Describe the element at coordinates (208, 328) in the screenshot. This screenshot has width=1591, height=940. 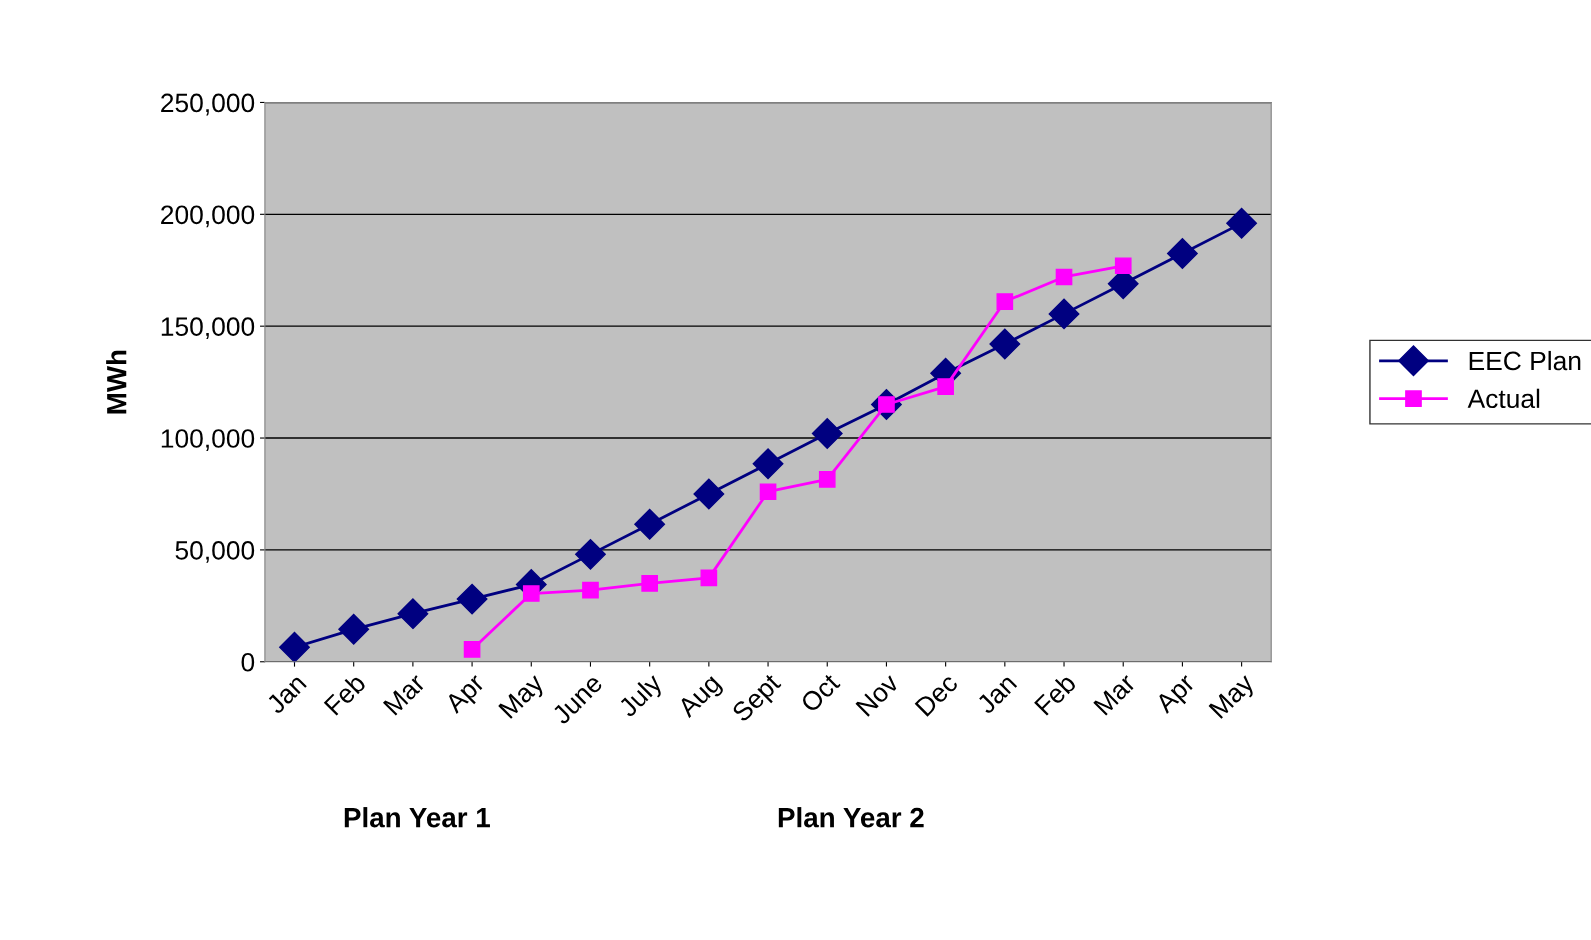
I see `y-tick-label: 150,000` at that location.